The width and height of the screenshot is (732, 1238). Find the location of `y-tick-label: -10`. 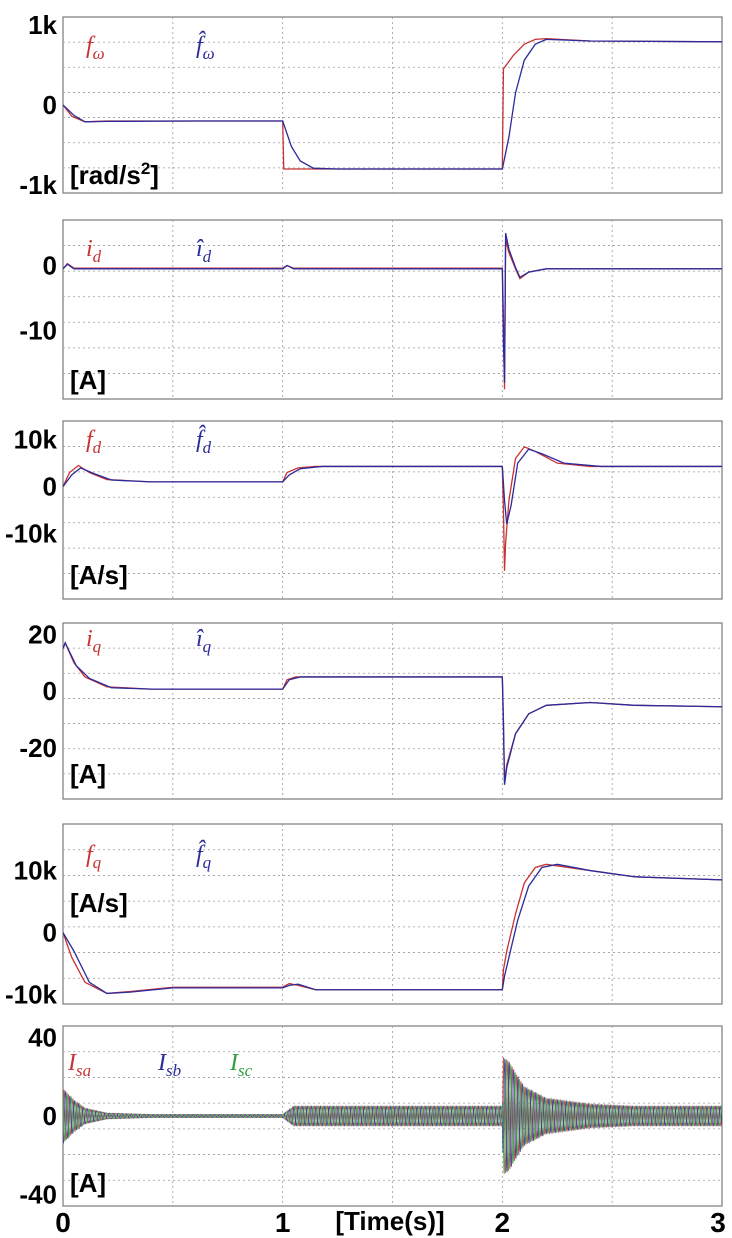

y-tick-label: -10 is located at coordinates (38, 331).